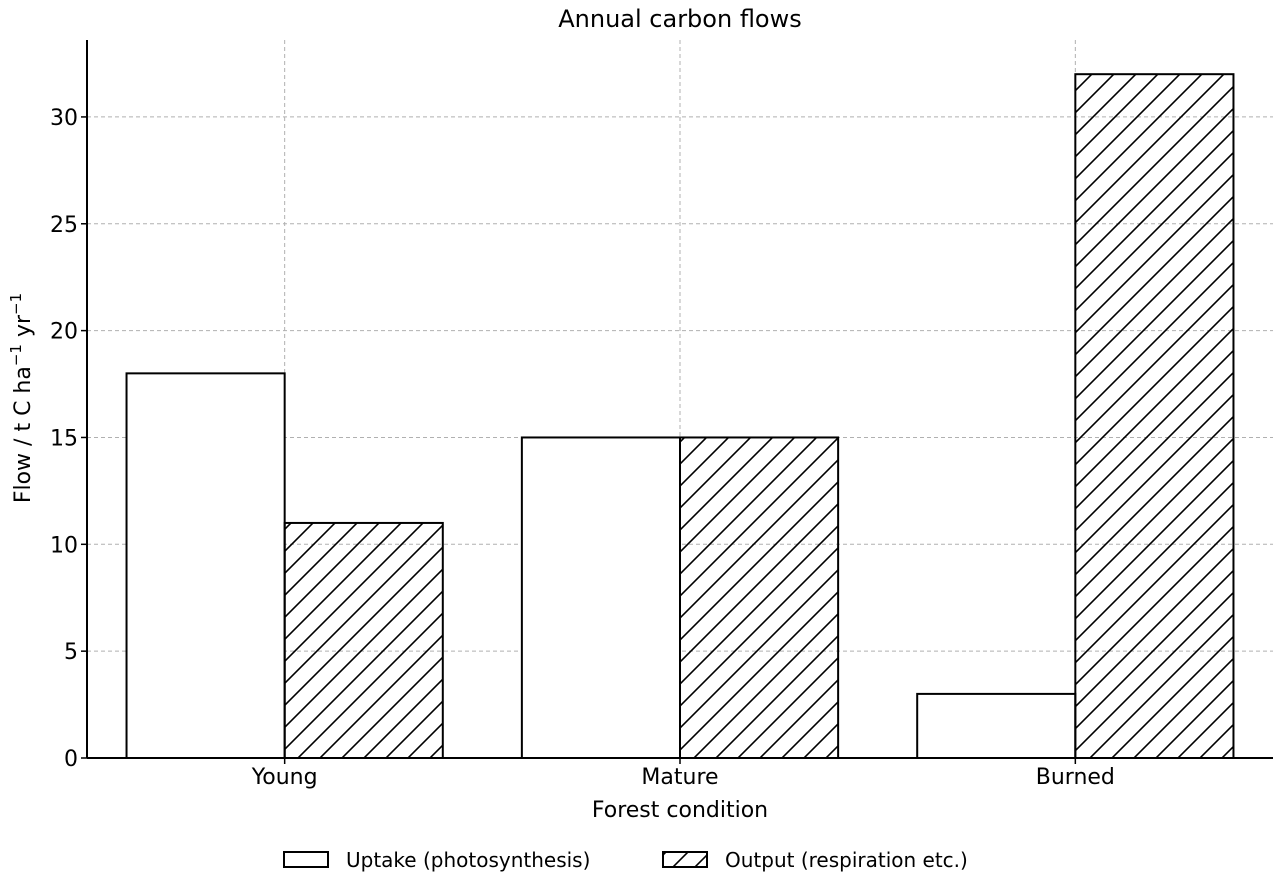 This screenshot has height=884, width=1280. What do you see at coordinates (468, 860) in the screenshot?
I see `legend-label-uptake: Uptake (photosynthesis)` at bounding box center [468, 860].